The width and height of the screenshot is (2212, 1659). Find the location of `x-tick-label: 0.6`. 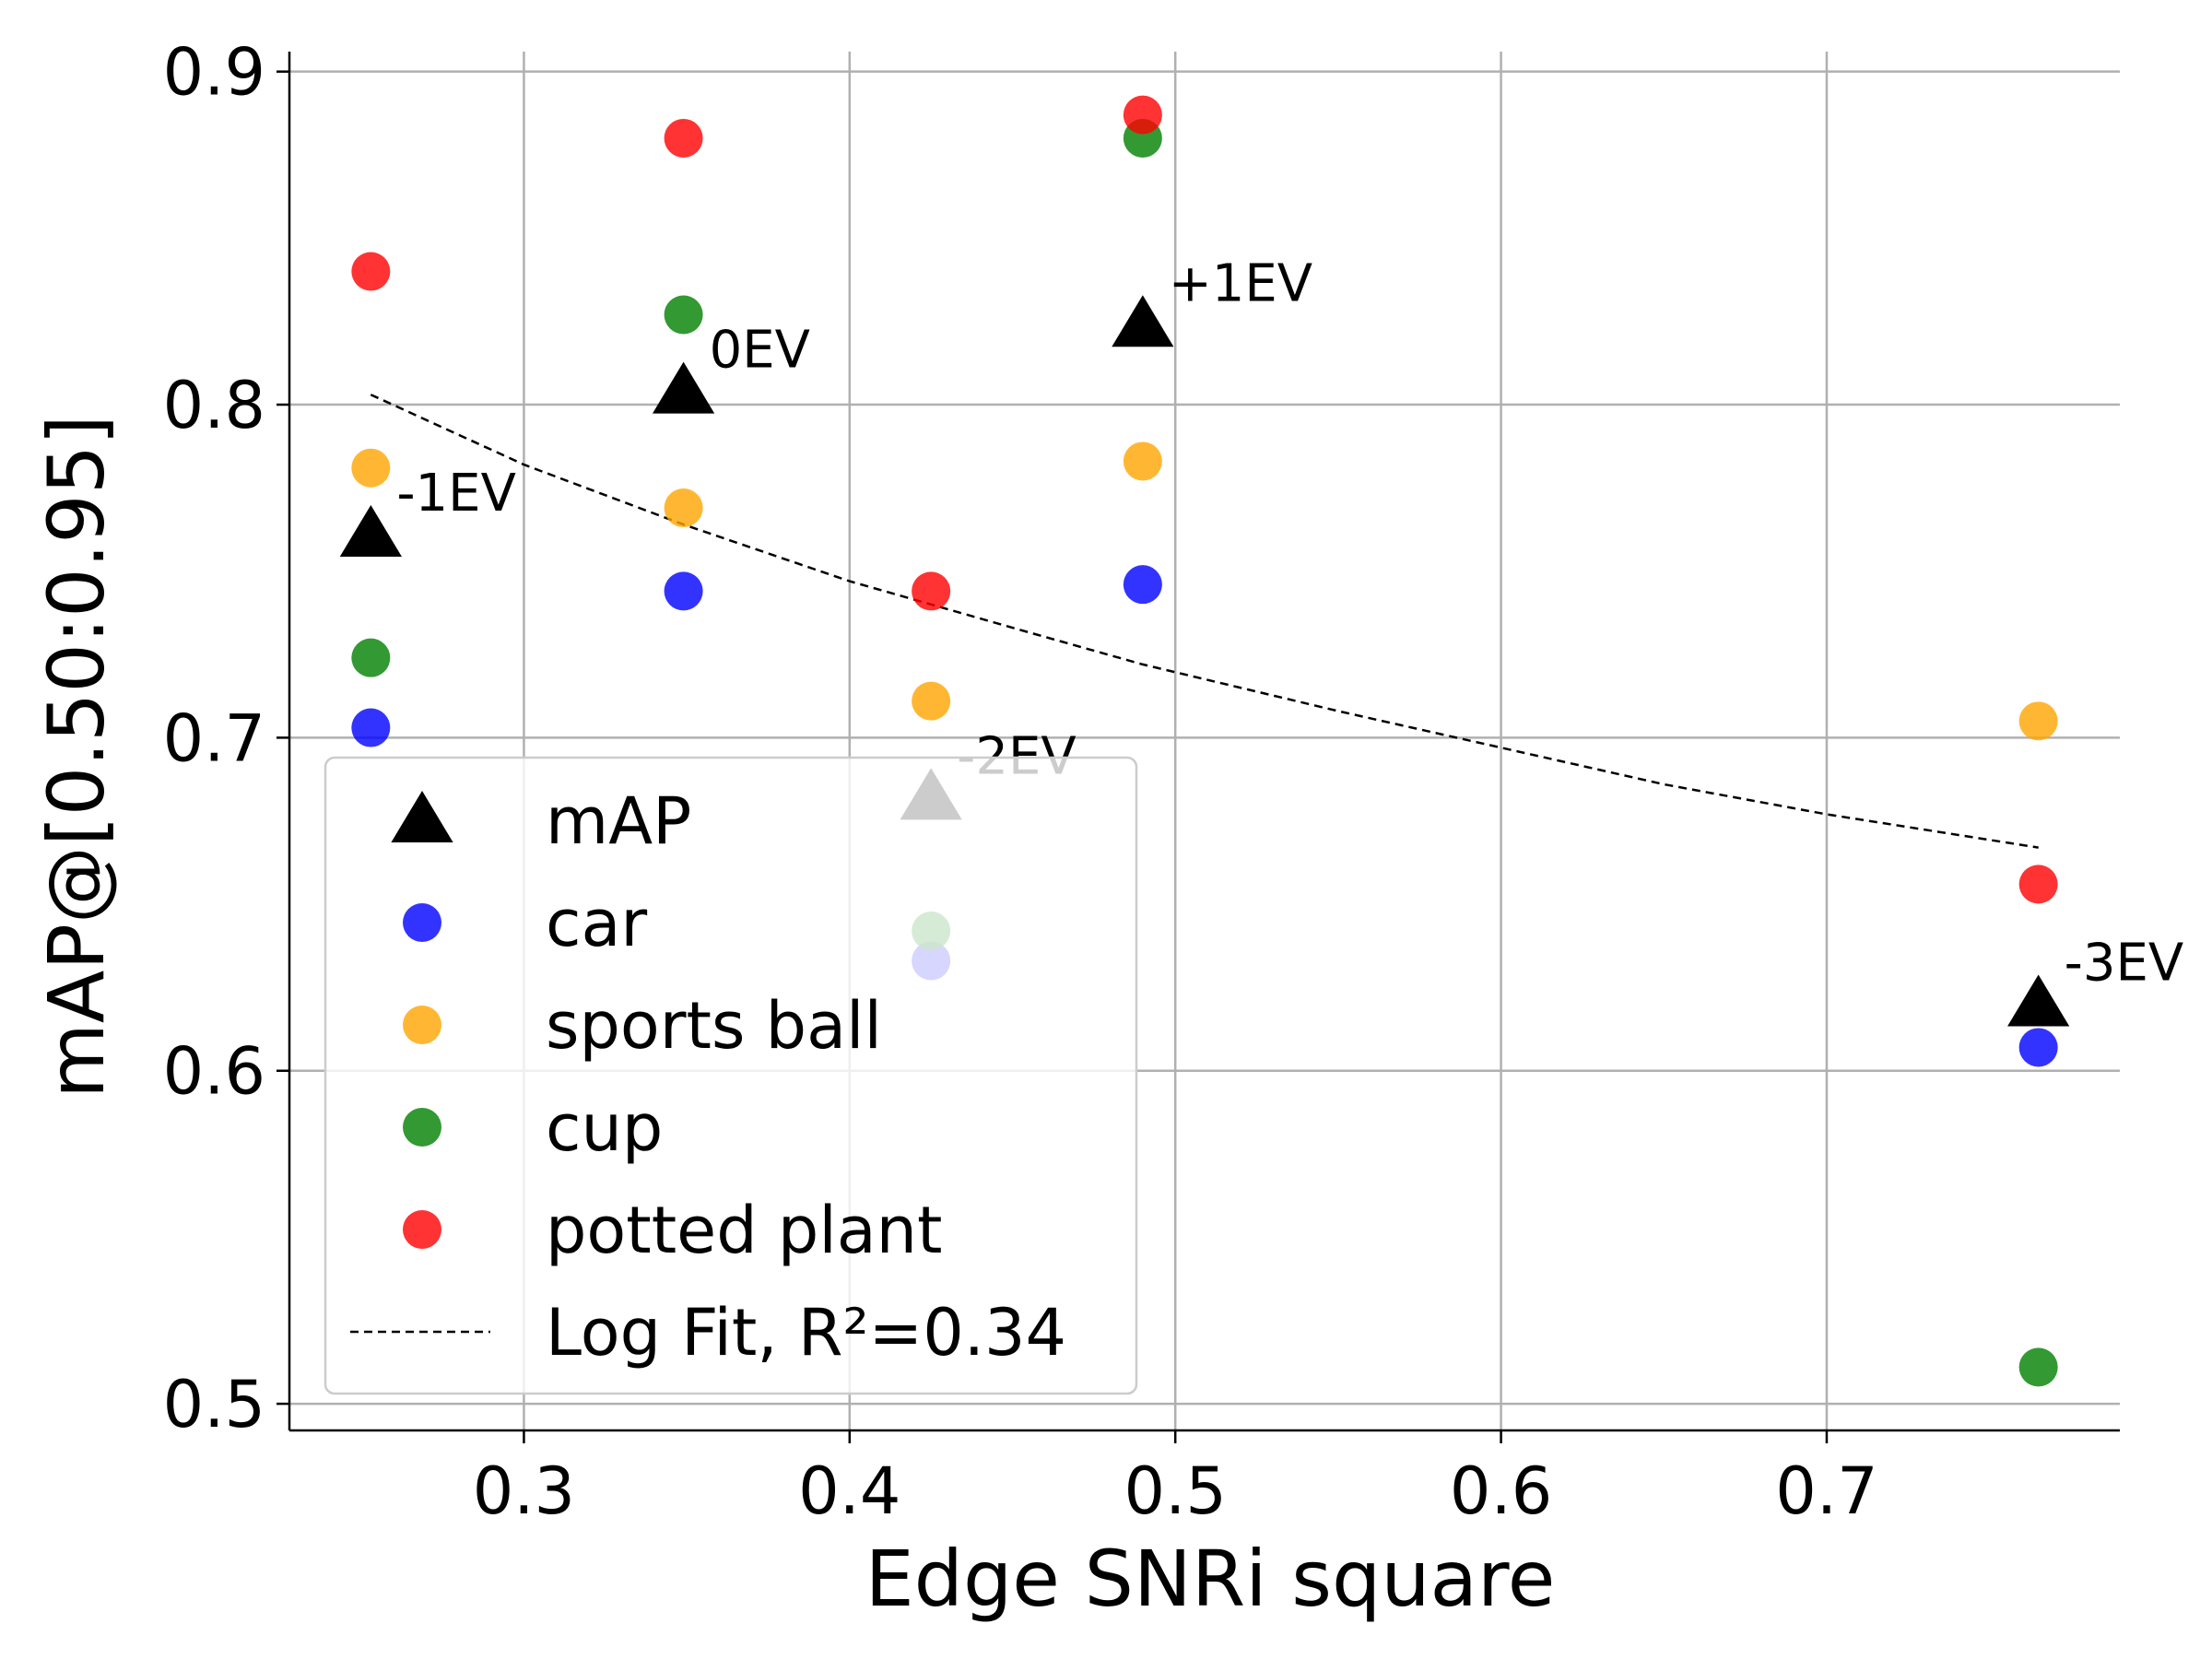

x-tick-label: 0.6 is located at coordinates (1501, 1491).